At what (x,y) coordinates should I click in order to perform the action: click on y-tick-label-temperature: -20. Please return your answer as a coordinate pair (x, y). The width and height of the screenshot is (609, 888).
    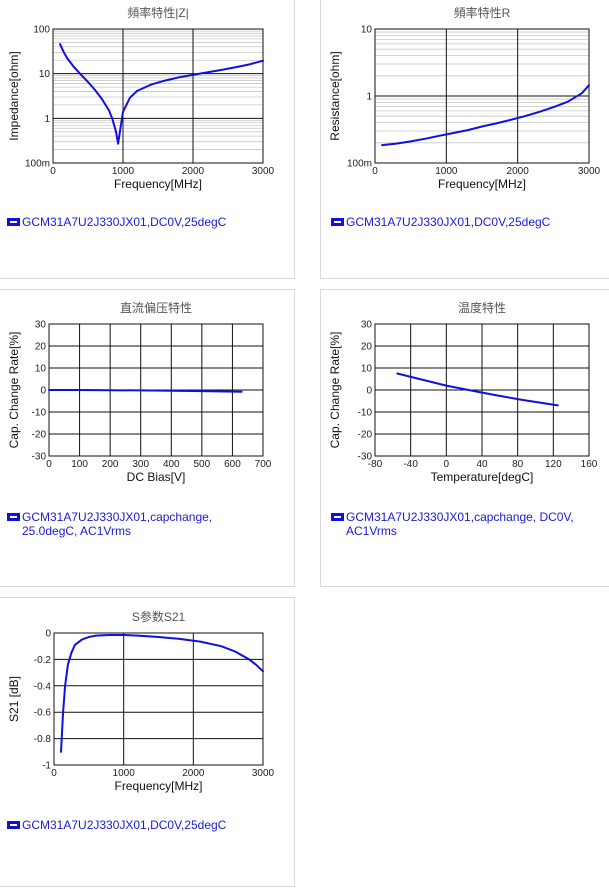
    Looking at the image, I should click on (365, 435).